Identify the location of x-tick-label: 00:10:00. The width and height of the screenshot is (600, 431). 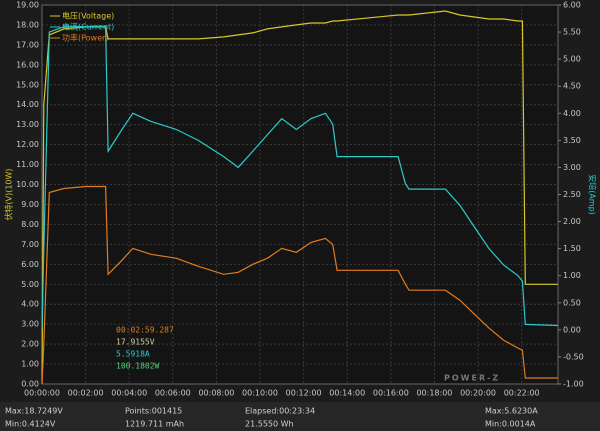
(260, 393).